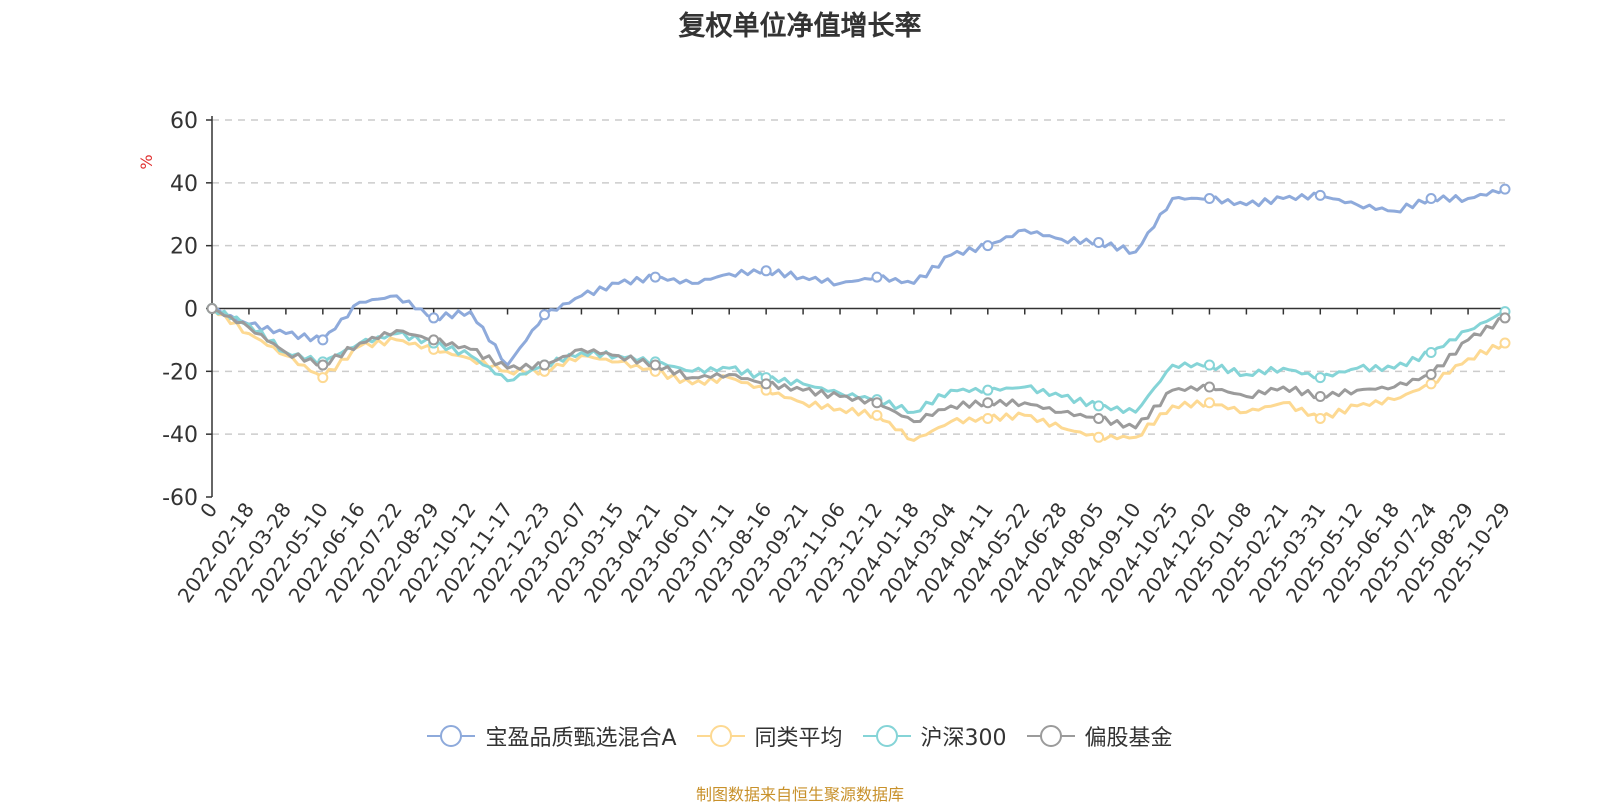 Image resolution: width=1600 pixels, height=805 pixels. I want to click on legend-label: 同类平均, so click(798, 738).